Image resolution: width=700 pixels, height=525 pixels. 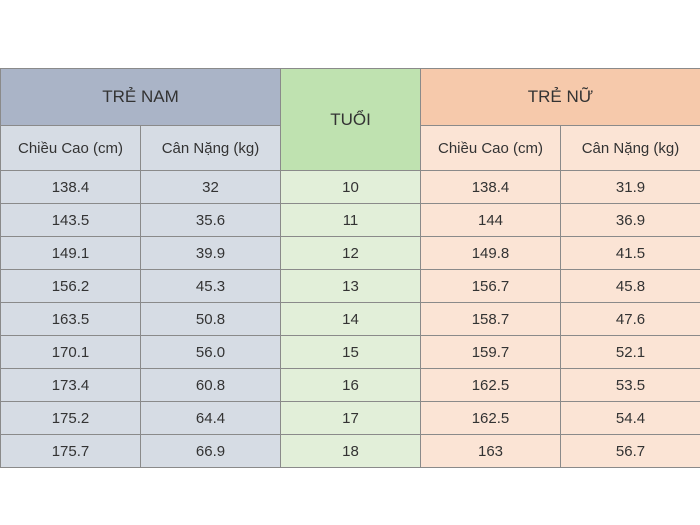 What do you see at coordinates (490, 187) in the screenshot?
I see `girl-height-cell: 138.4` at bounding box center [490, 187].